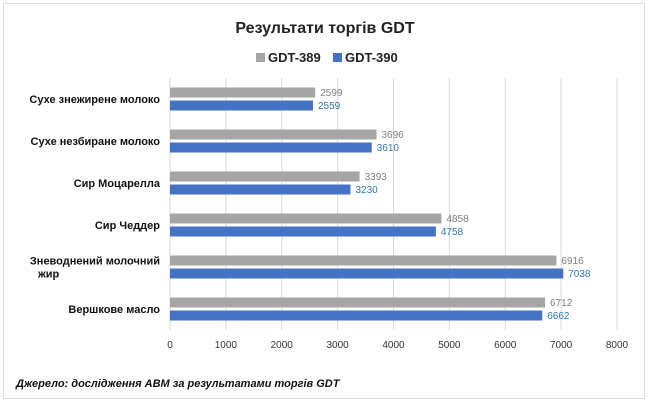 This screenshot has width=650, height=404. I want to click on x-tick-label: 1000, so click(226, 345).